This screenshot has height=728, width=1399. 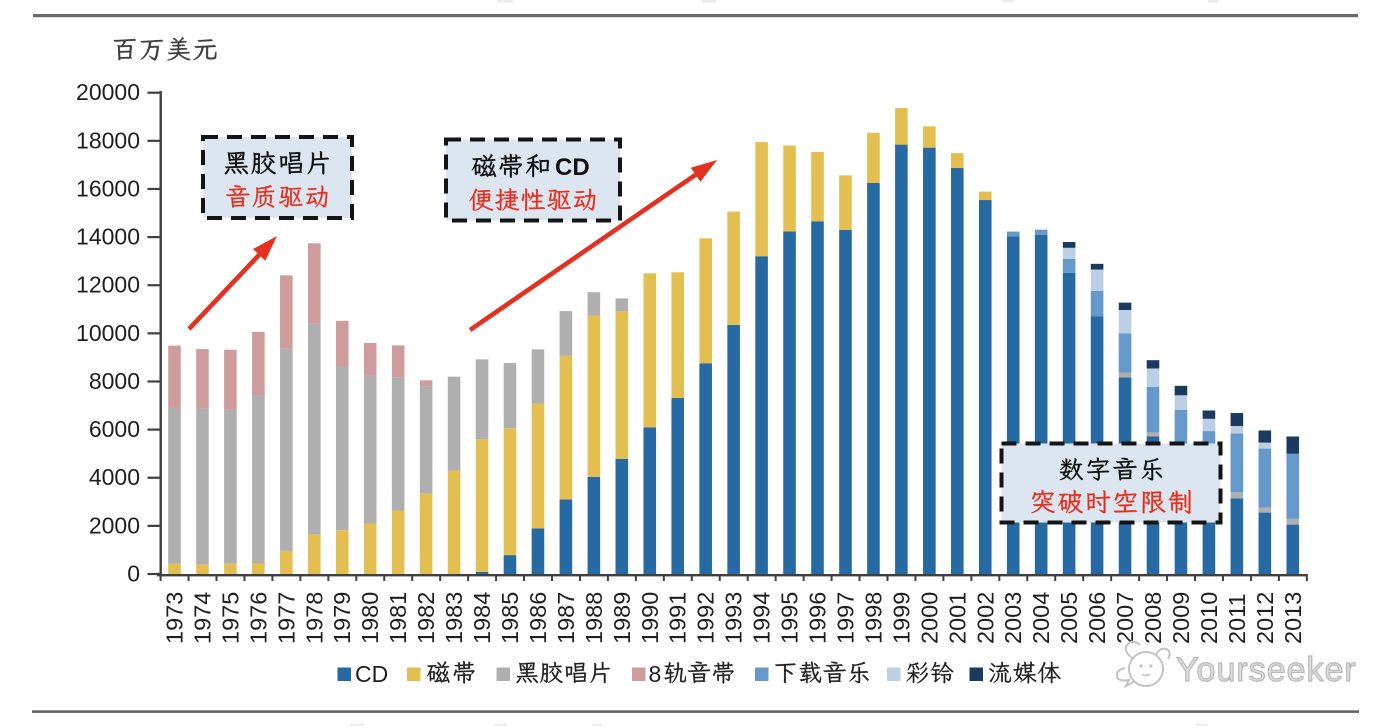 What do you see at coordinates (114, 477) in the screenshot?
I see `svg-text: 4000` at bounding box center [114, 477].